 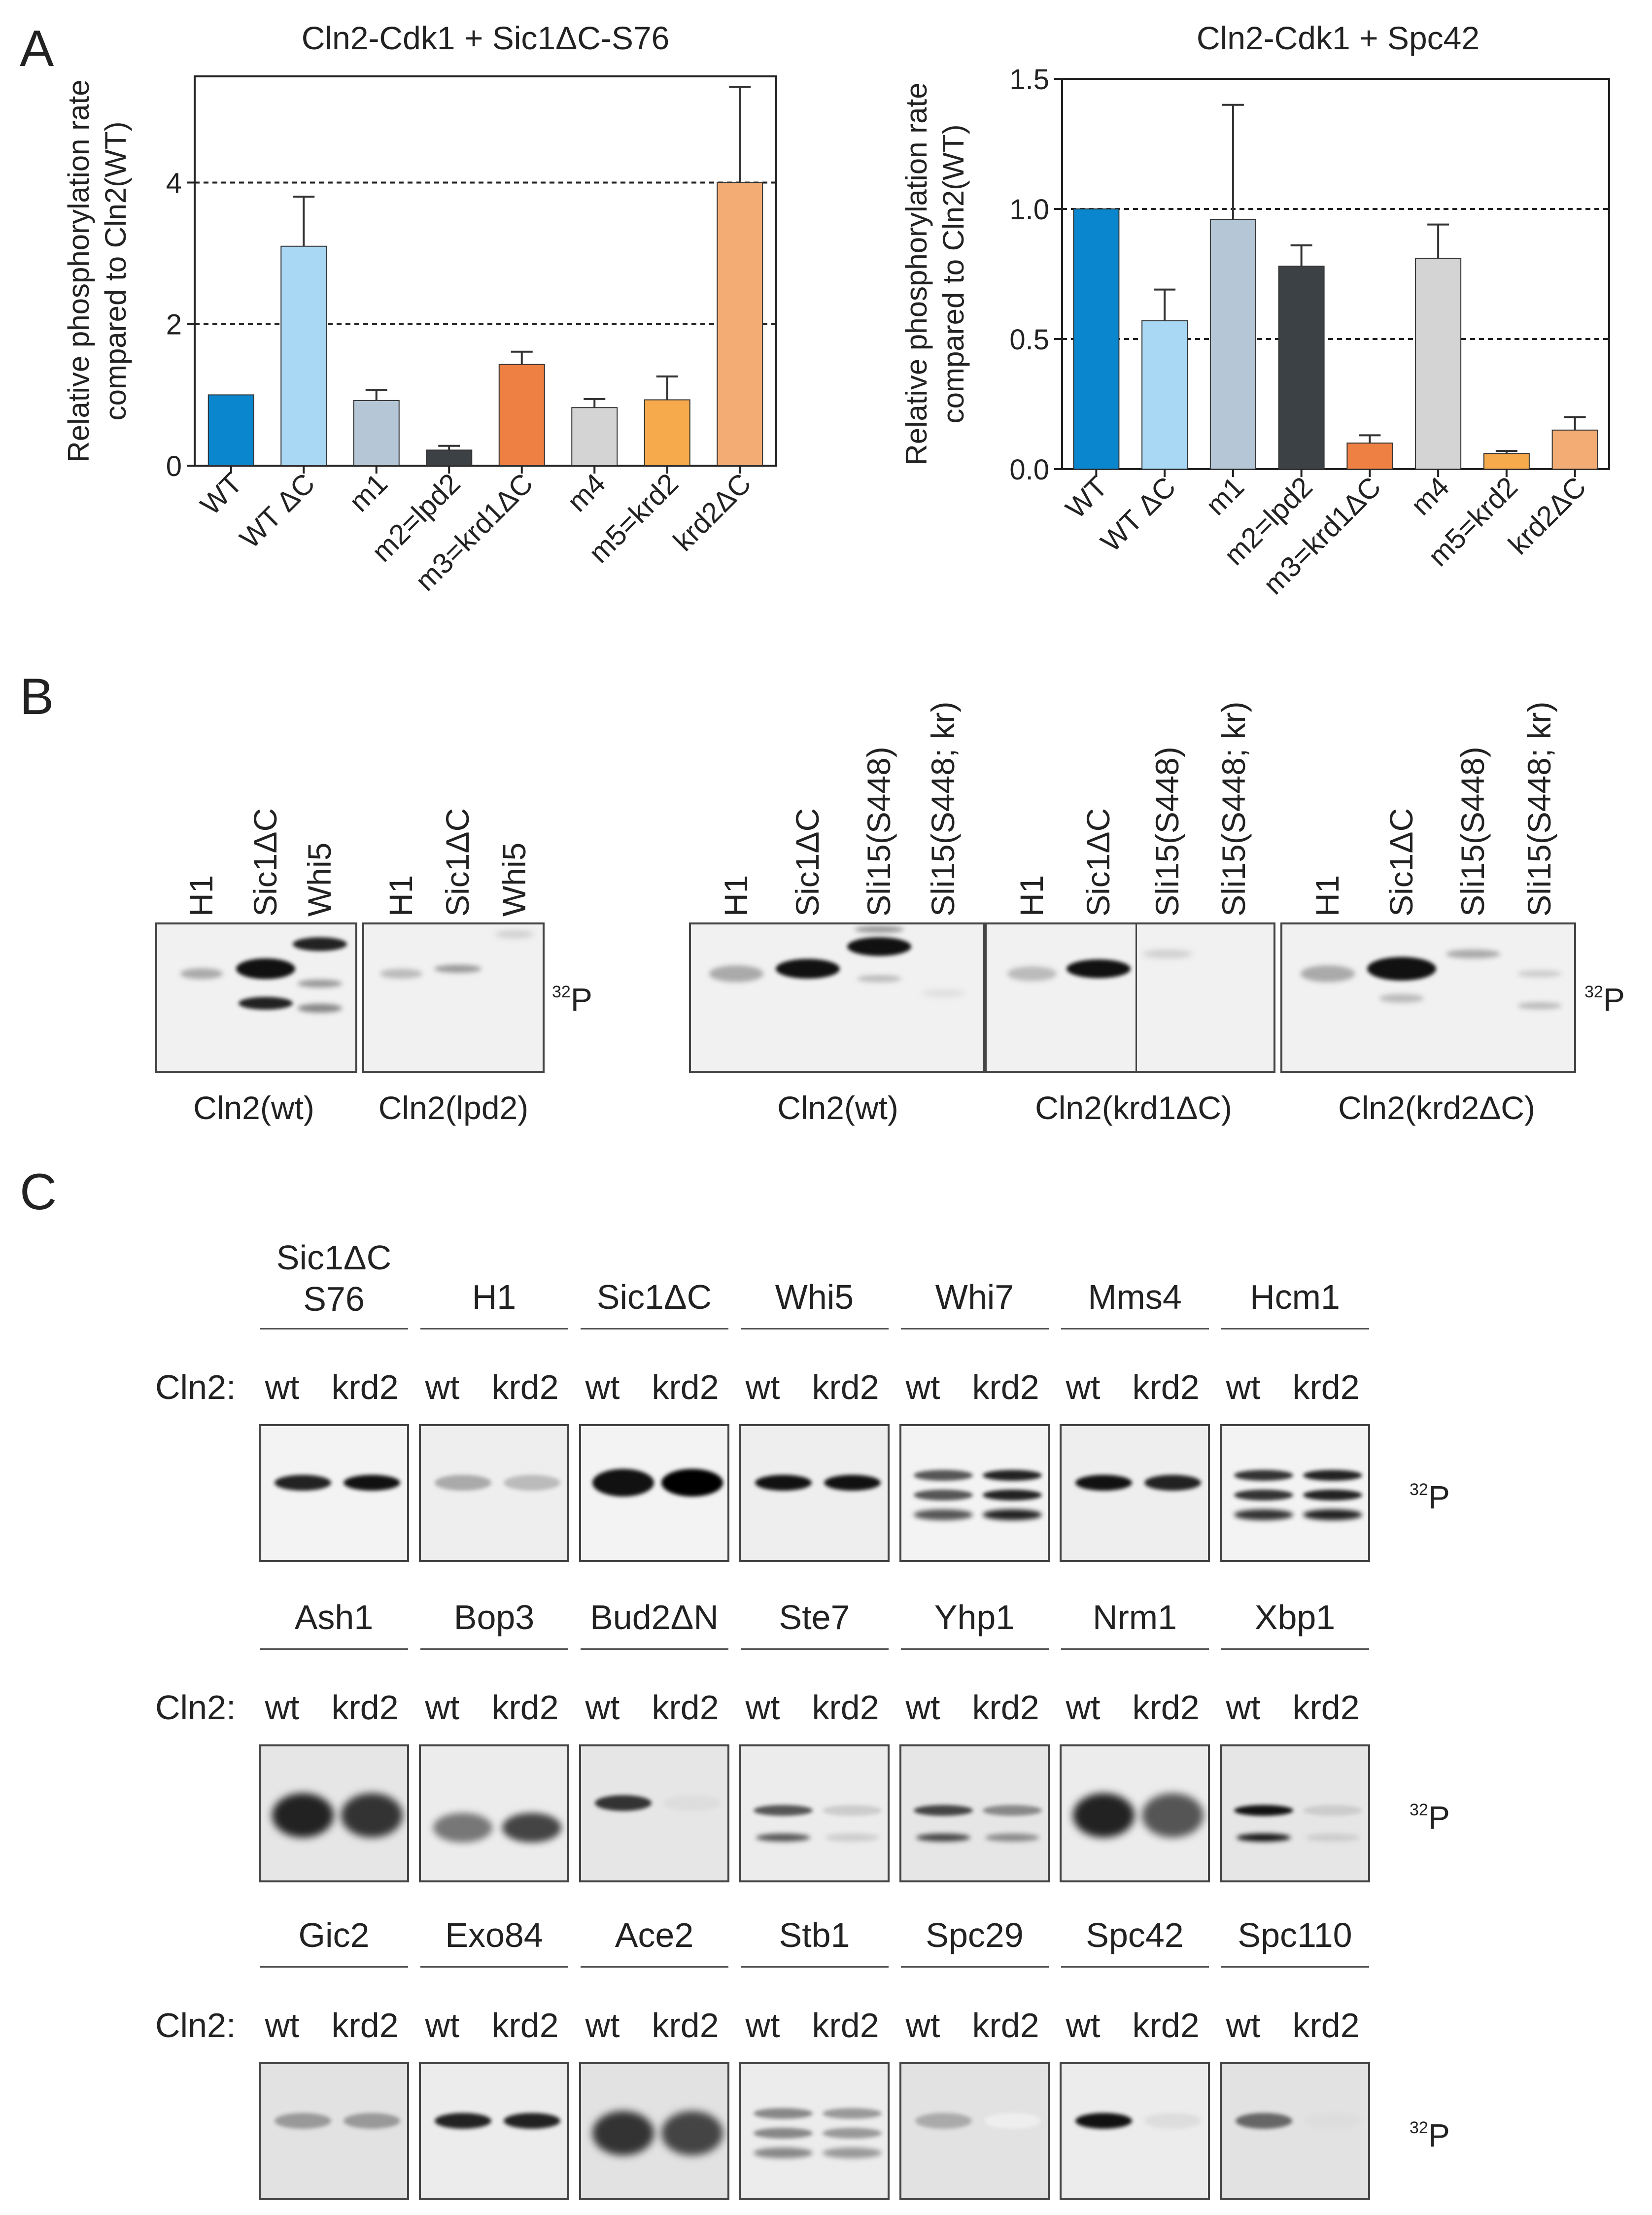 I want to click on cln2-label: Cln2:, so click(x=195, y=1707).